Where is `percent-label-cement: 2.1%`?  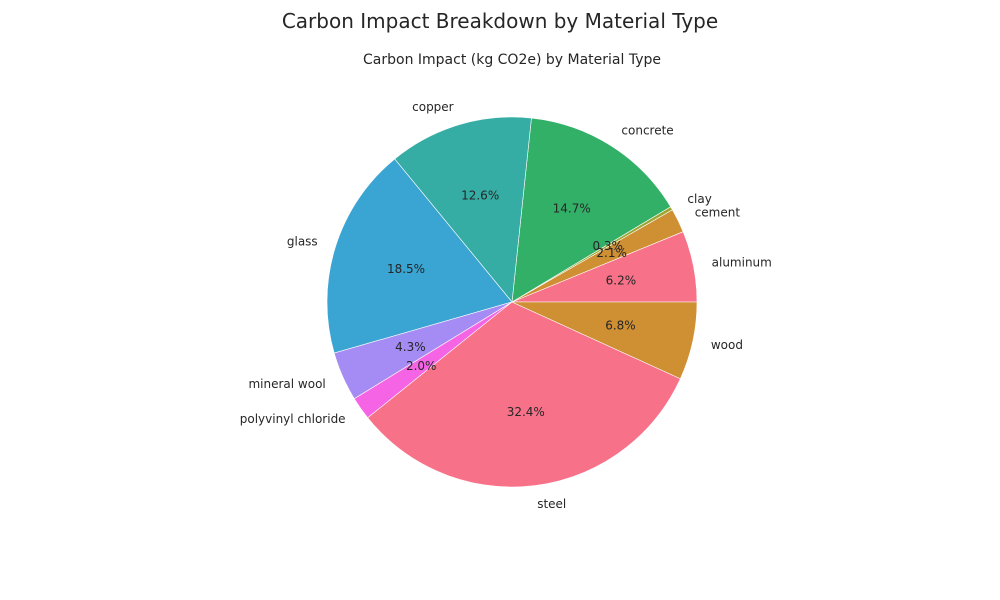
percent-label-cement: 2.1% is located at coordinates (611, 253).